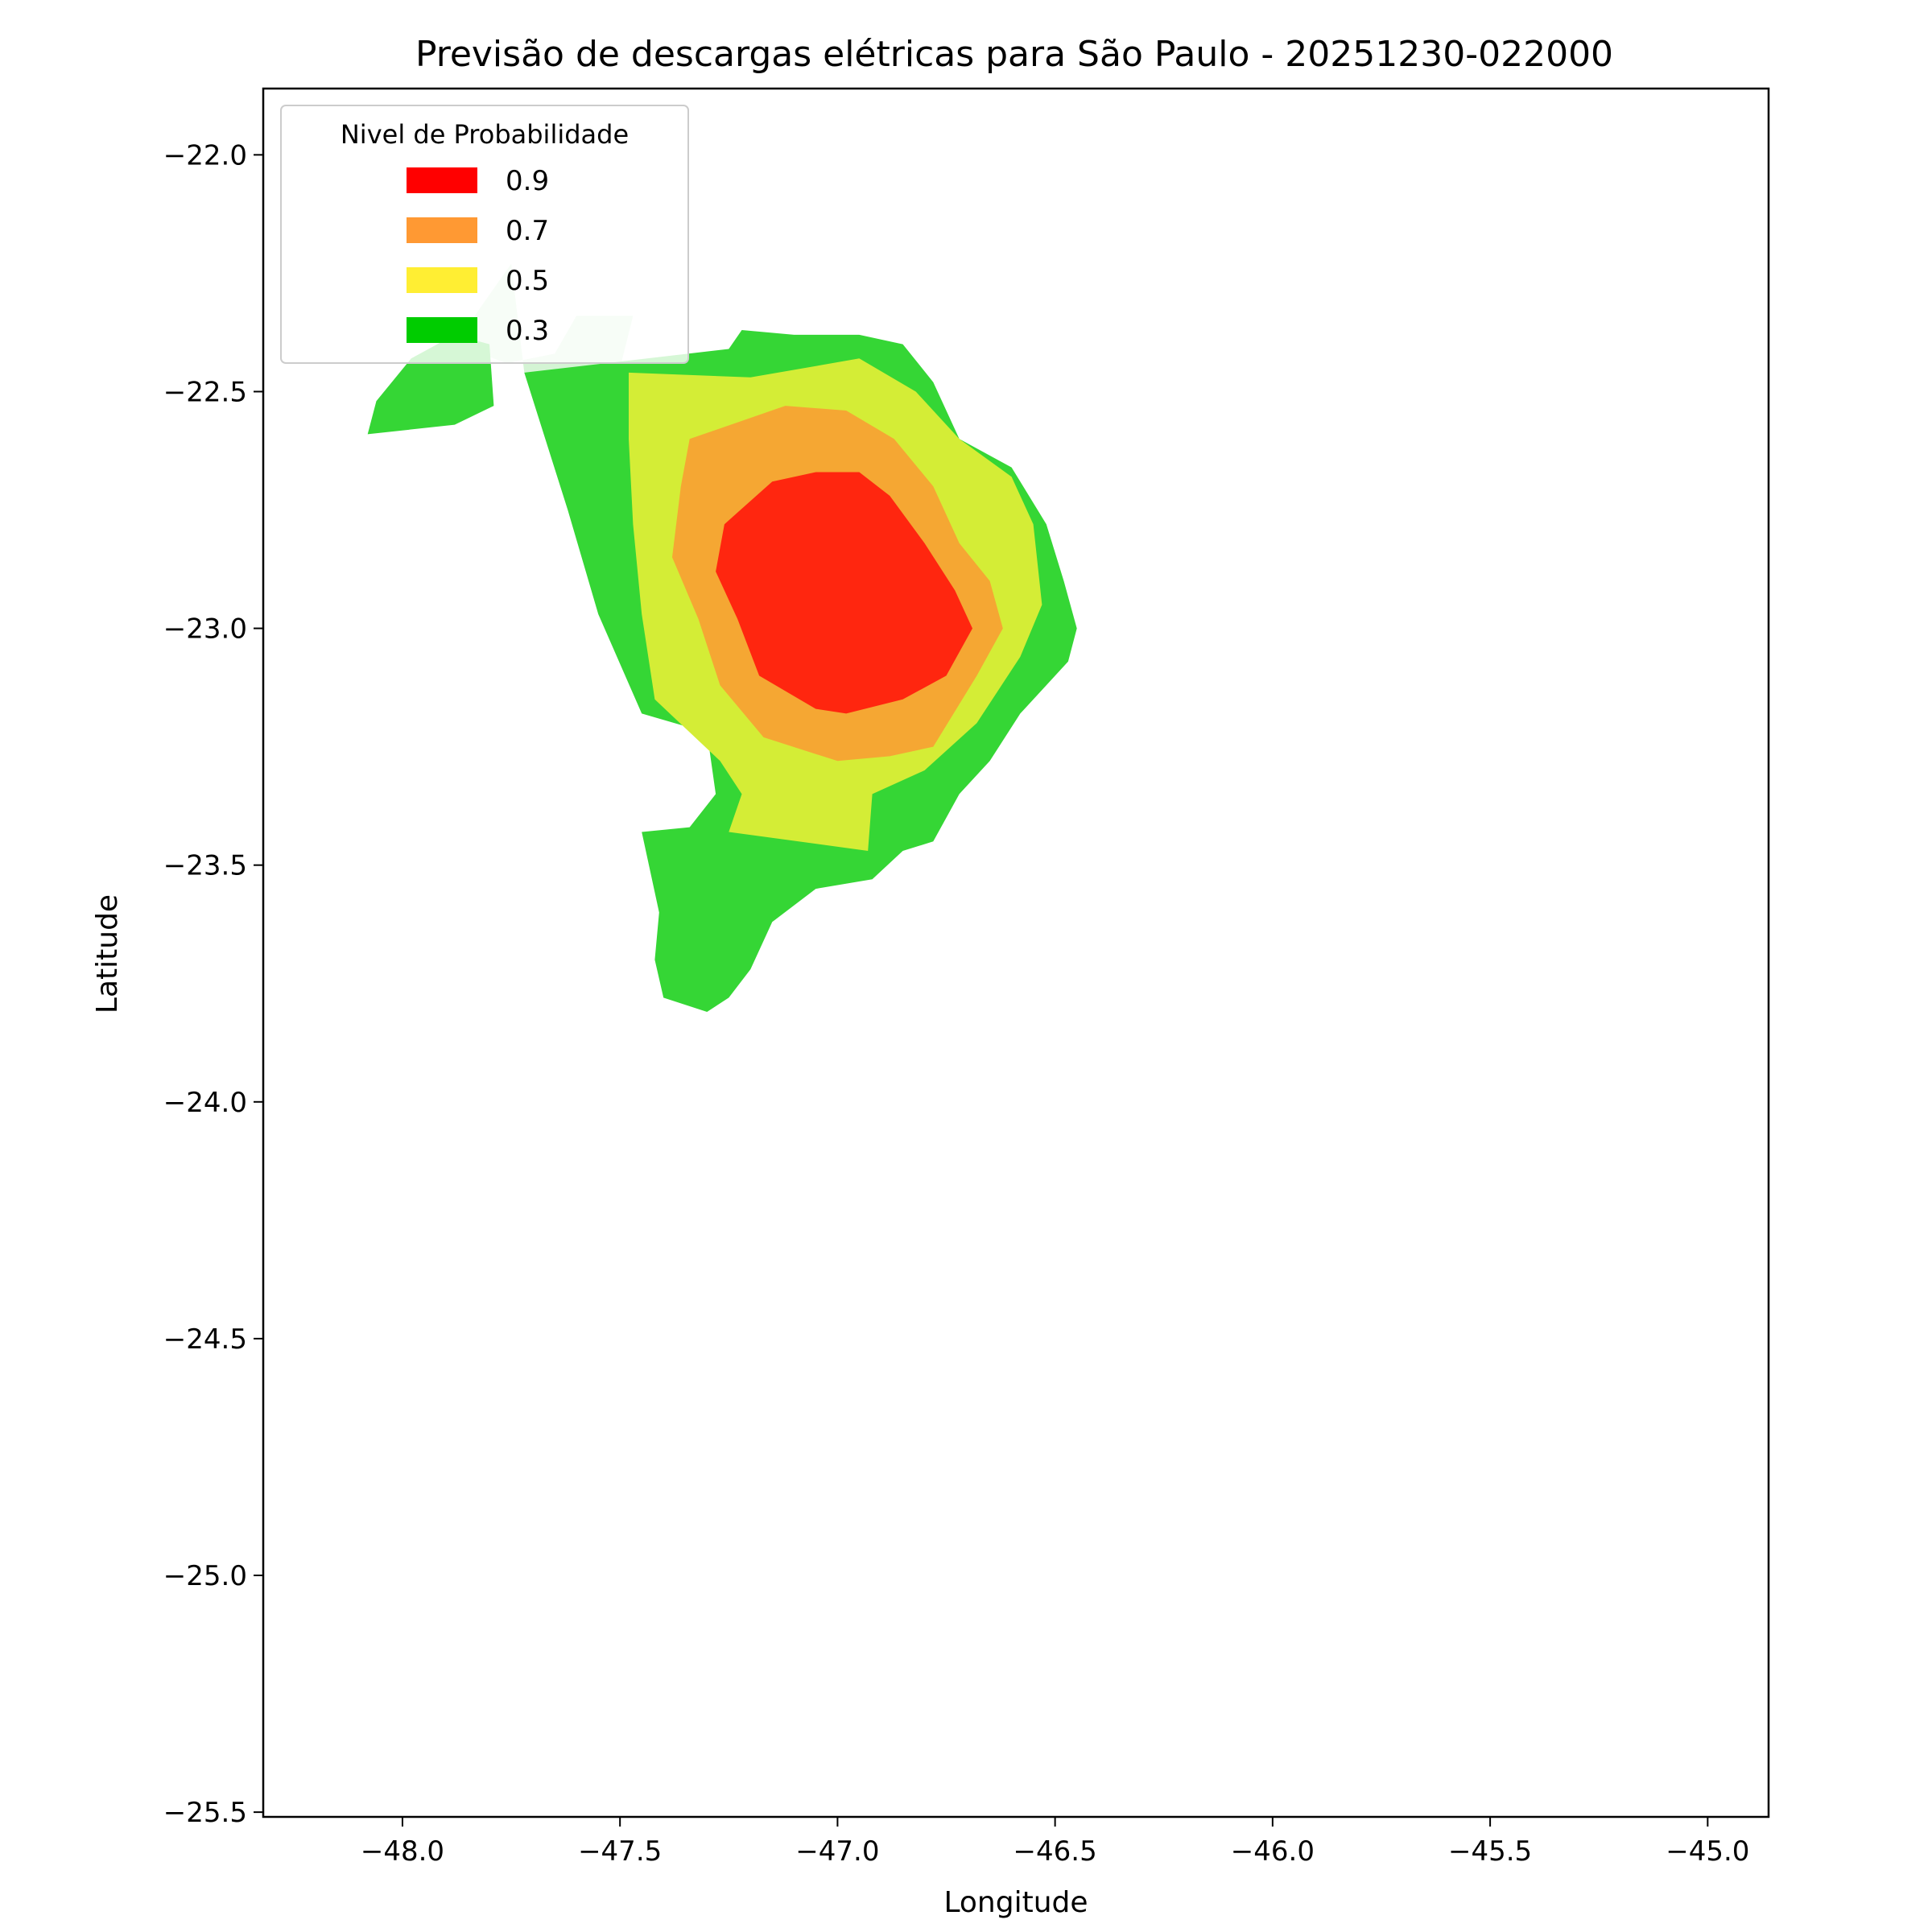  Describe the element at coordinates (1707, 1851) in the screenshot. I see `x-tick-label: −45.0` at that location.